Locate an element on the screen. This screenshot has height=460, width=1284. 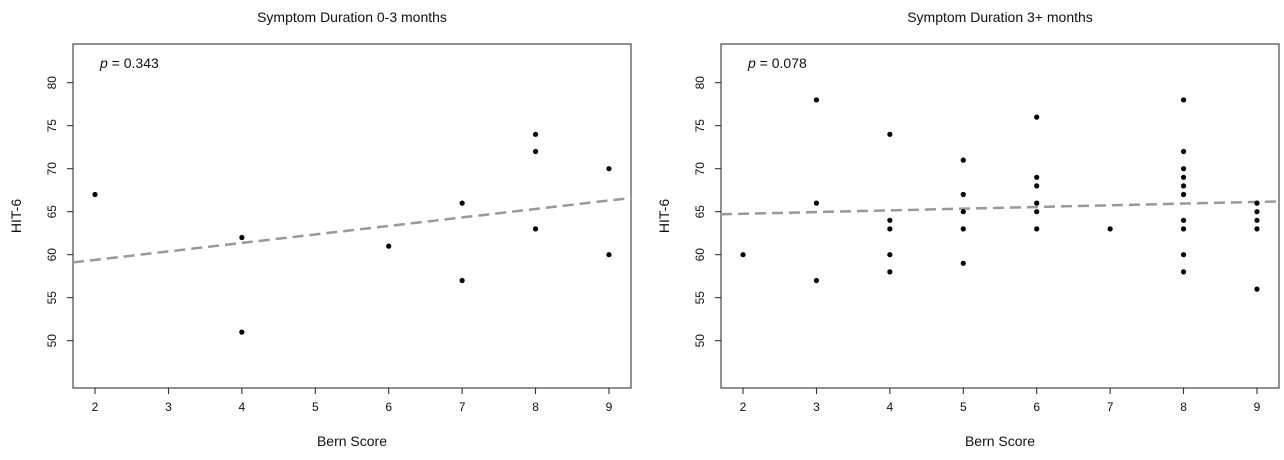
p-value-annotation: p = 0.343 is located at coordinates (129, 63).